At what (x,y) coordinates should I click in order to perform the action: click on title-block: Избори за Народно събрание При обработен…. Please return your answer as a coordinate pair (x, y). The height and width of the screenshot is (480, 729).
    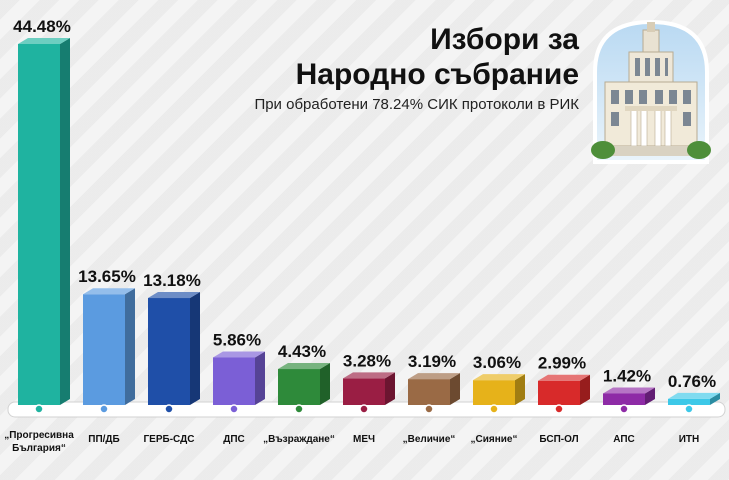
    Looking at the image, I should click on (416, 67).